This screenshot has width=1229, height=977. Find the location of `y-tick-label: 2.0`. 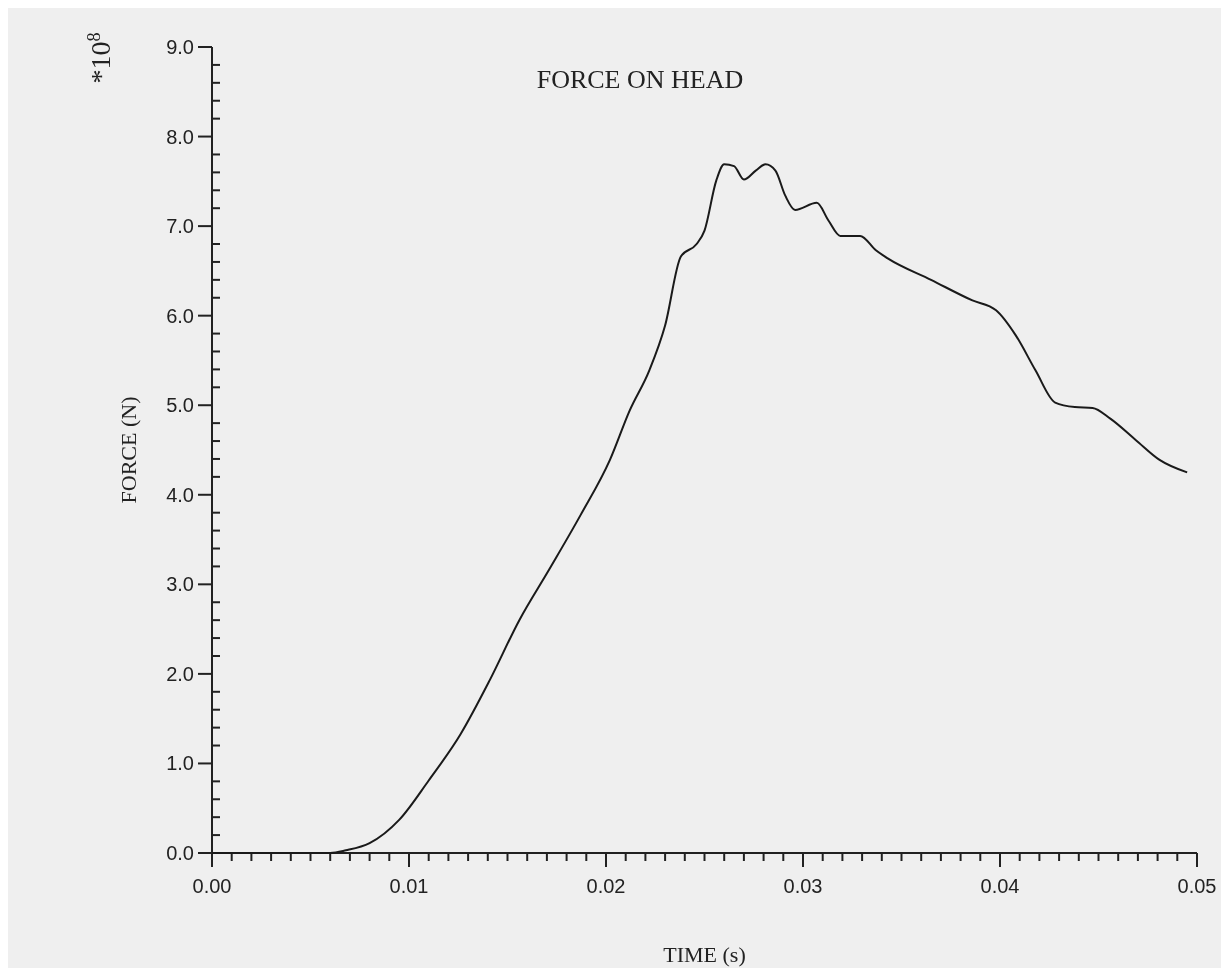

y-tick-label: 2.0 is located at coordinates (180, 673).